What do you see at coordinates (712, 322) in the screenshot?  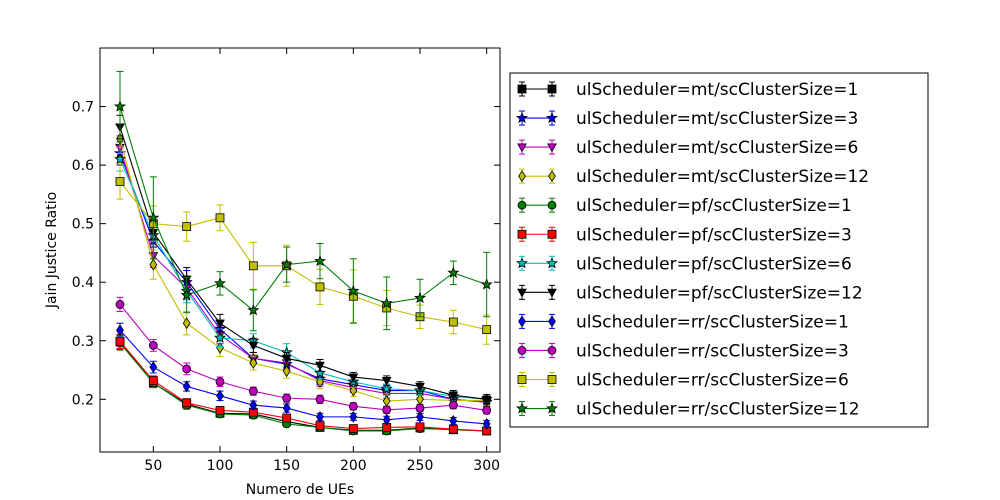 I see `legend-label: ulScheduler=rr/scClusterSize=1` at bounding box center [712, 322].